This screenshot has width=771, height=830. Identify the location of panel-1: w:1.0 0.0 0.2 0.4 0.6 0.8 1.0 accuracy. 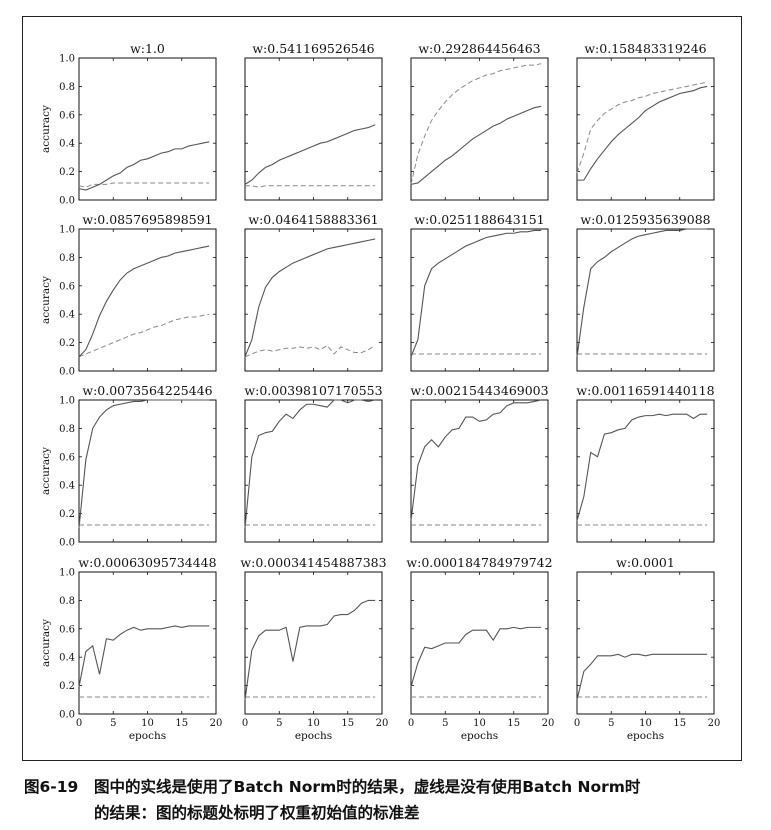
(128, 124).